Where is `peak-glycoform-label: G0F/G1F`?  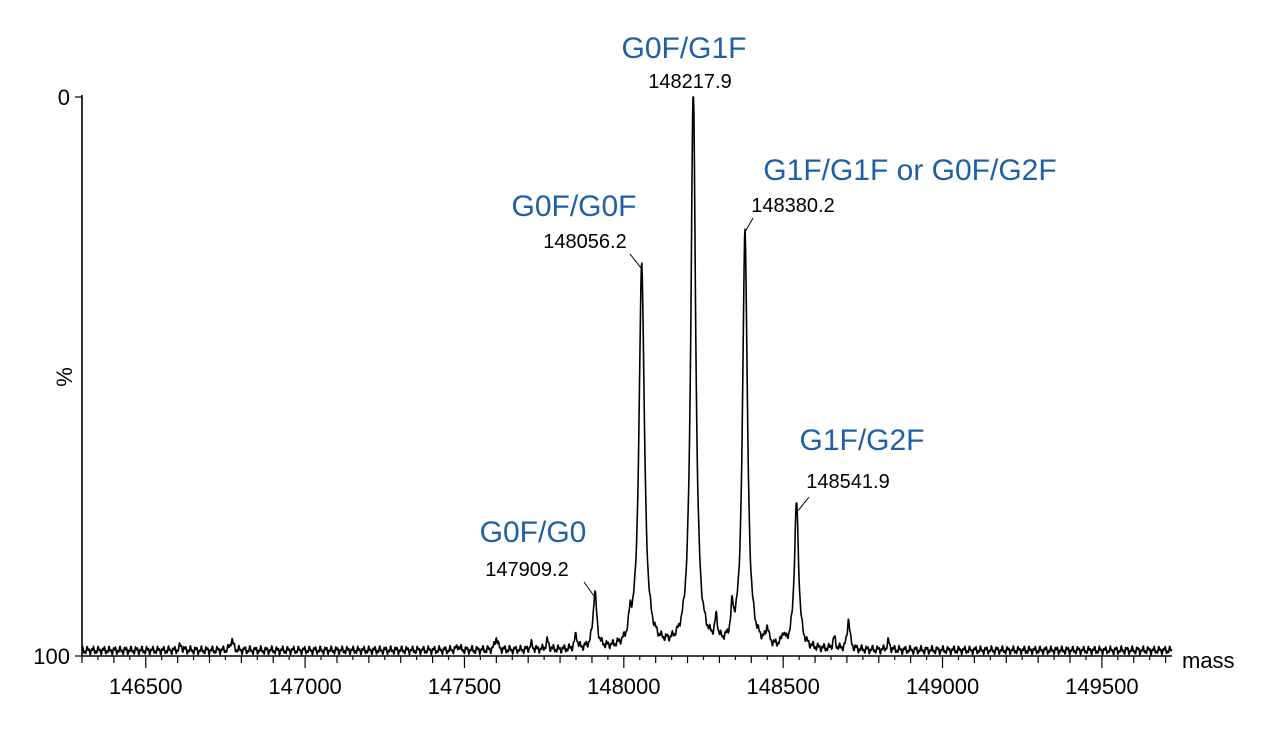
peak-glycoform-label: G0F/G1F is located at coordinates (683, 48).